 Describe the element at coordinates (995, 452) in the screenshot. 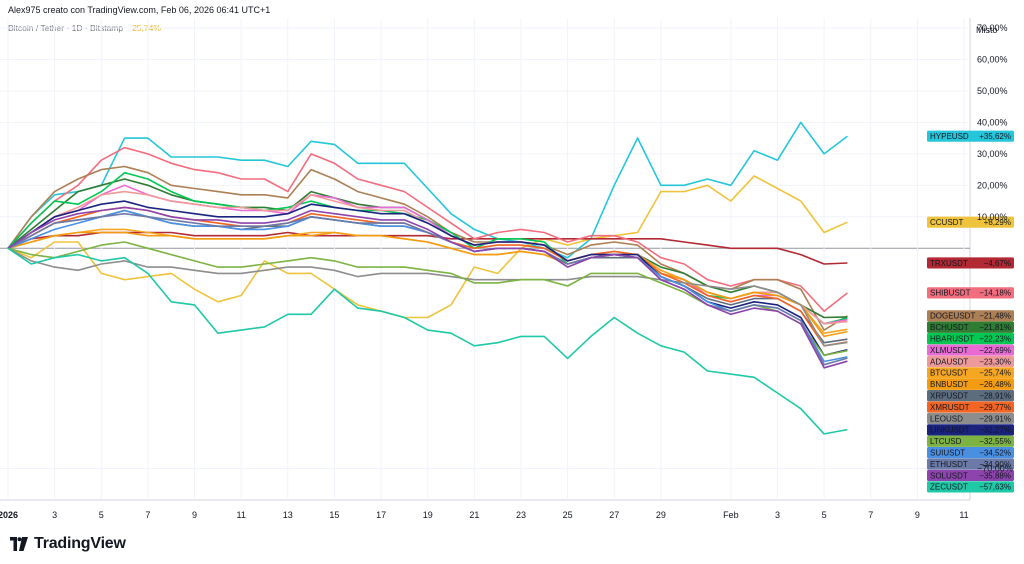

I see `series-badge-value: −34,52%` at that location.